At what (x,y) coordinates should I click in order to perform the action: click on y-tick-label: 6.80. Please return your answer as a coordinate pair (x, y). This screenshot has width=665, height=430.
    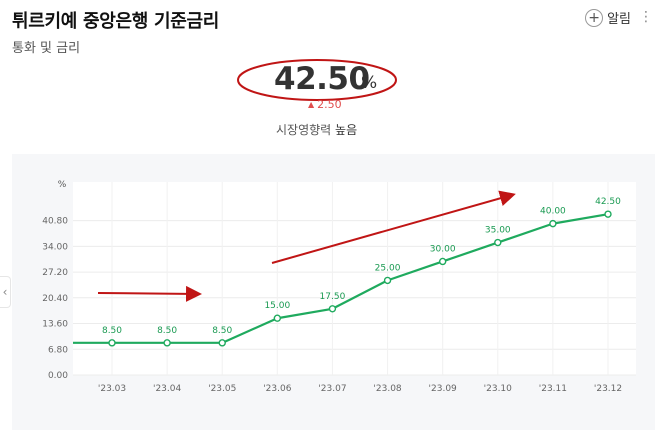
    Looking at the image, I should click on (58, 350).